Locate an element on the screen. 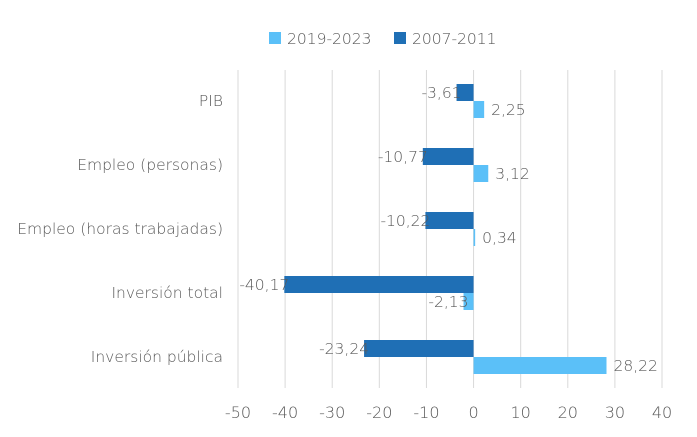 This screenshot has height=437, width=697. bar-2007-2011-inversion-total is located at coordinates (379, 284).